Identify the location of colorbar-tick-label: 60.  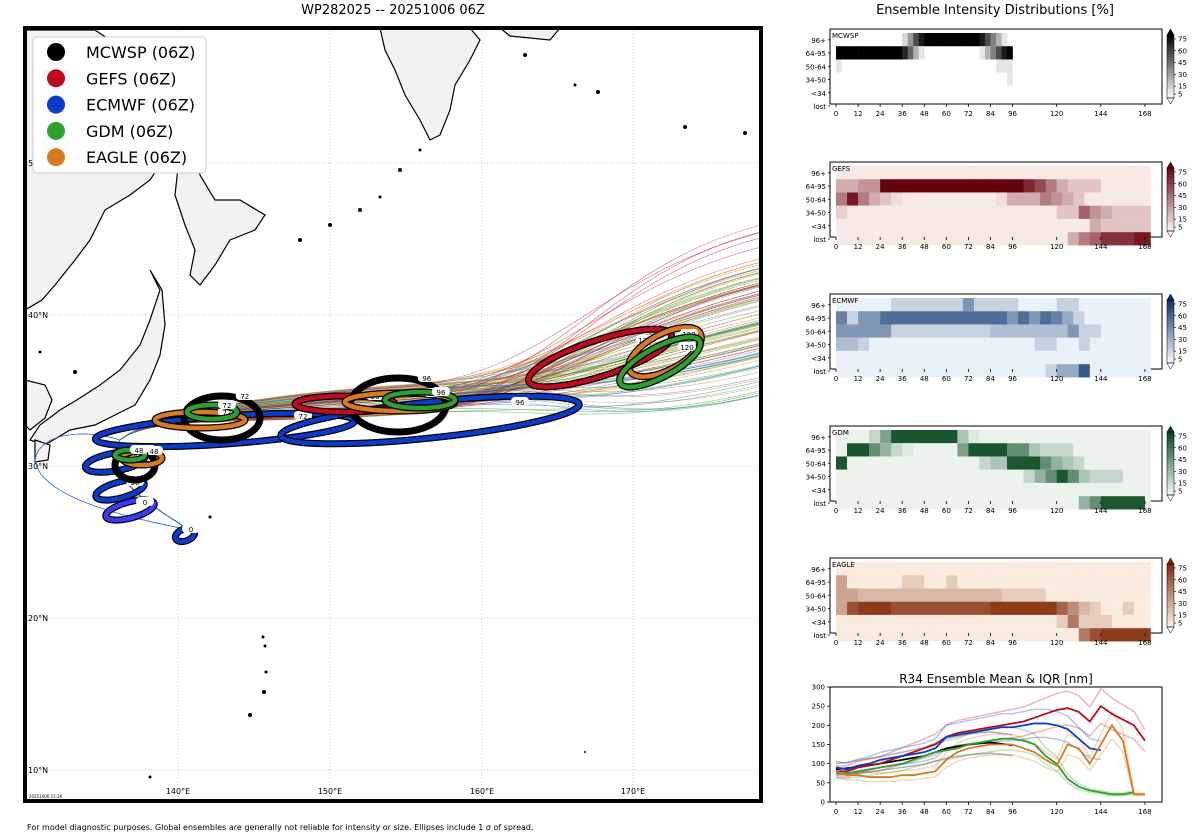
(1182, 316).